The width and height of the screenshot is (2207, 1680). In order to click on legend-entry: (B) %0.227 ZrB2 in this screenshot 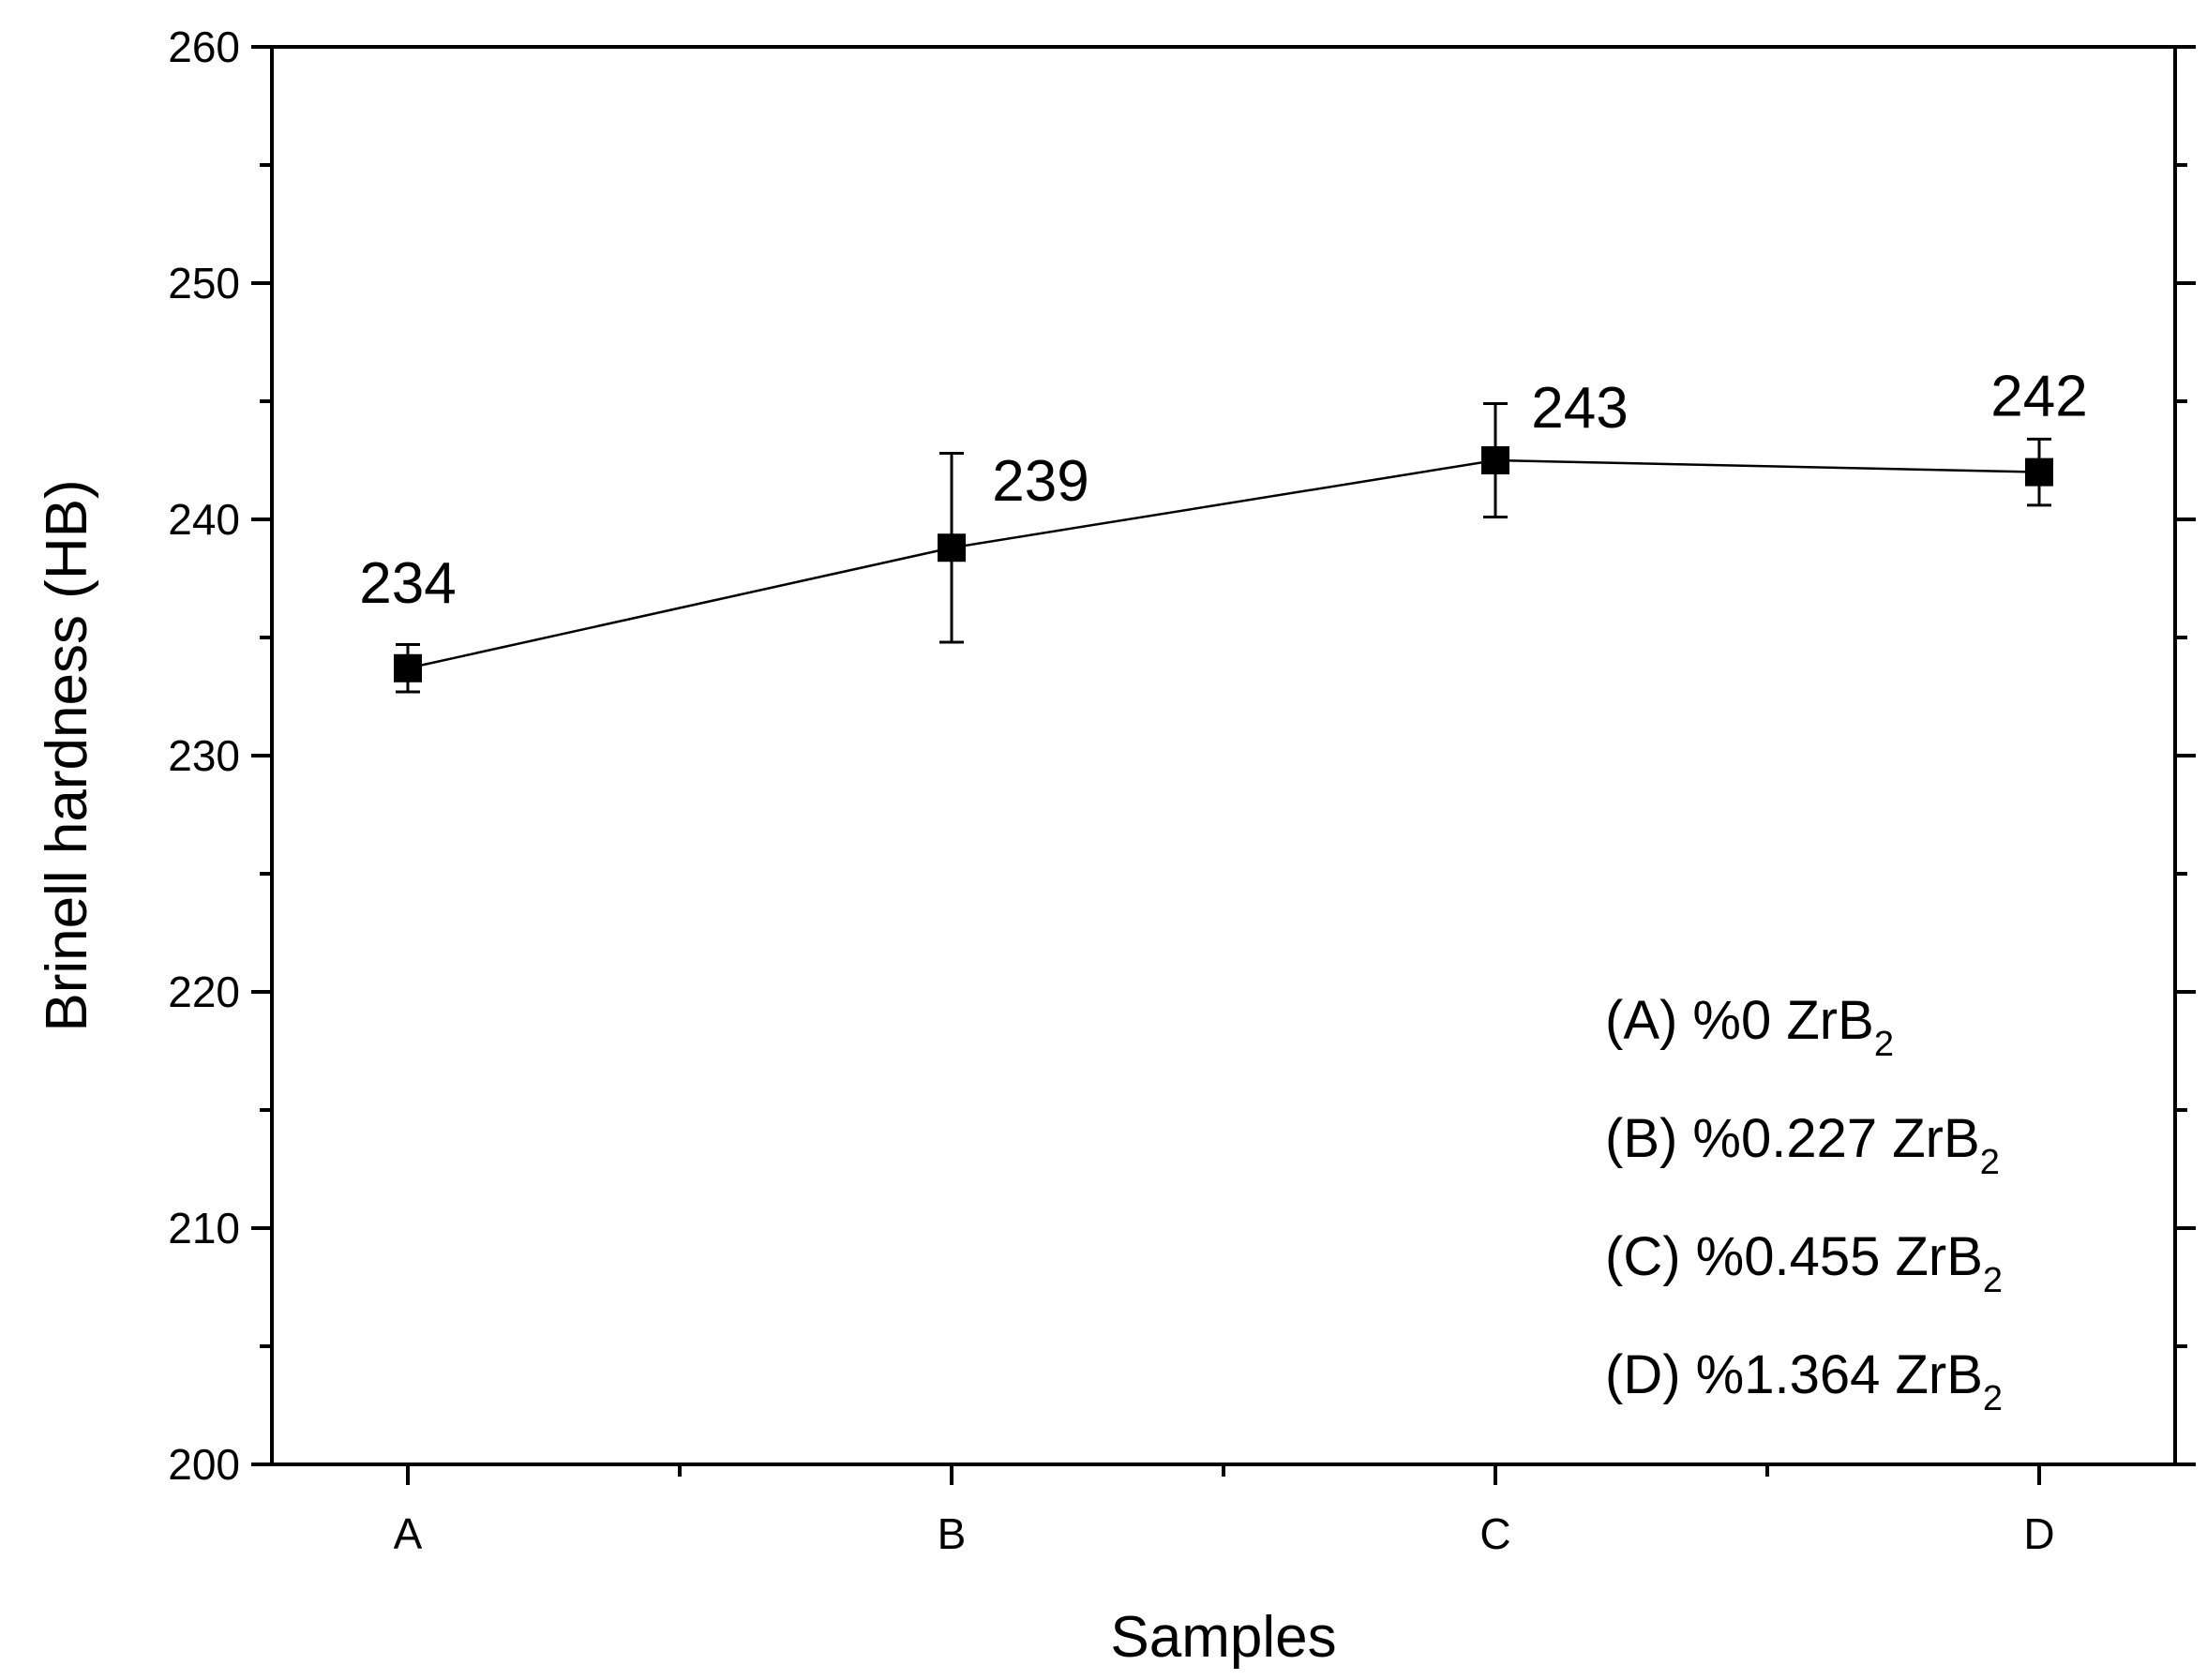, I will do `click(1802, 1145)`.